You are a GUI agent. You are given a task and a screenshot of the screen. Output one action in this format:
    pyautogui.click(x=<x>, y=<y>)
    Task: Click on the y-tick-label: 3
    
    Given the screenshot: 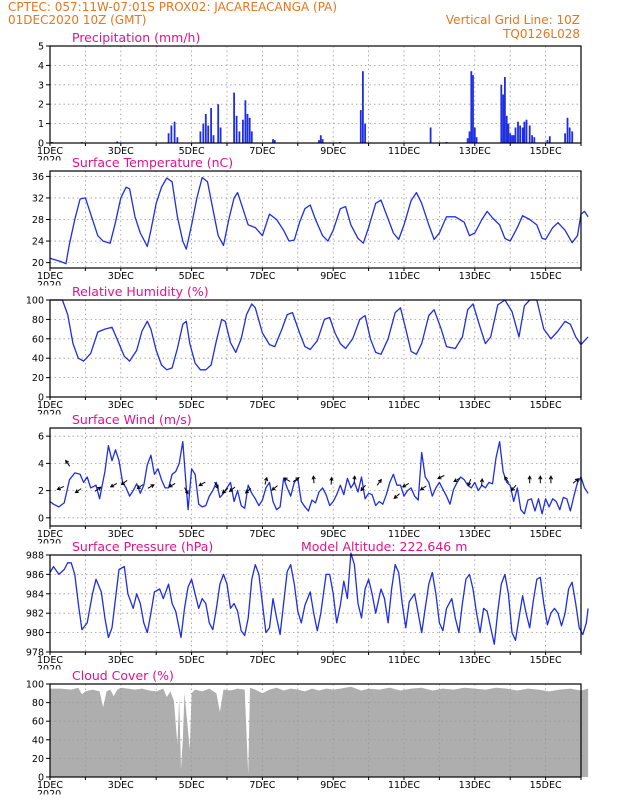 What is the action you would take?
    pyautogui.click(x=41, y=85)
    